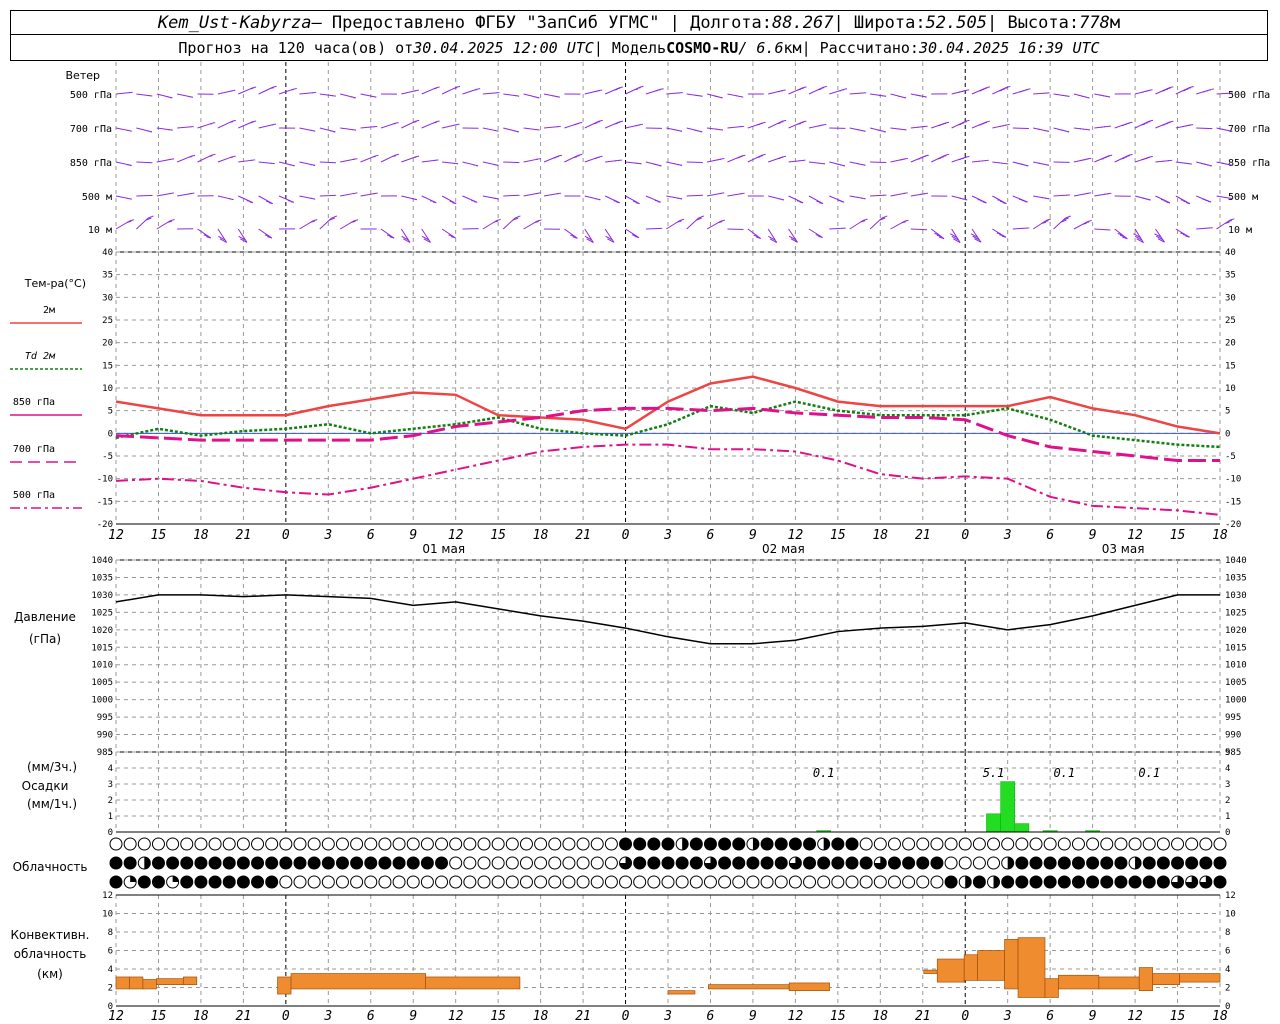 Image resolution: width=1280 pixels, height=1024 pixels. What do you see at coordinates (1249, 129) in the screenshot?
I see `wind-level-label-right: 700 гПа` at bounding box center [1249, 129].